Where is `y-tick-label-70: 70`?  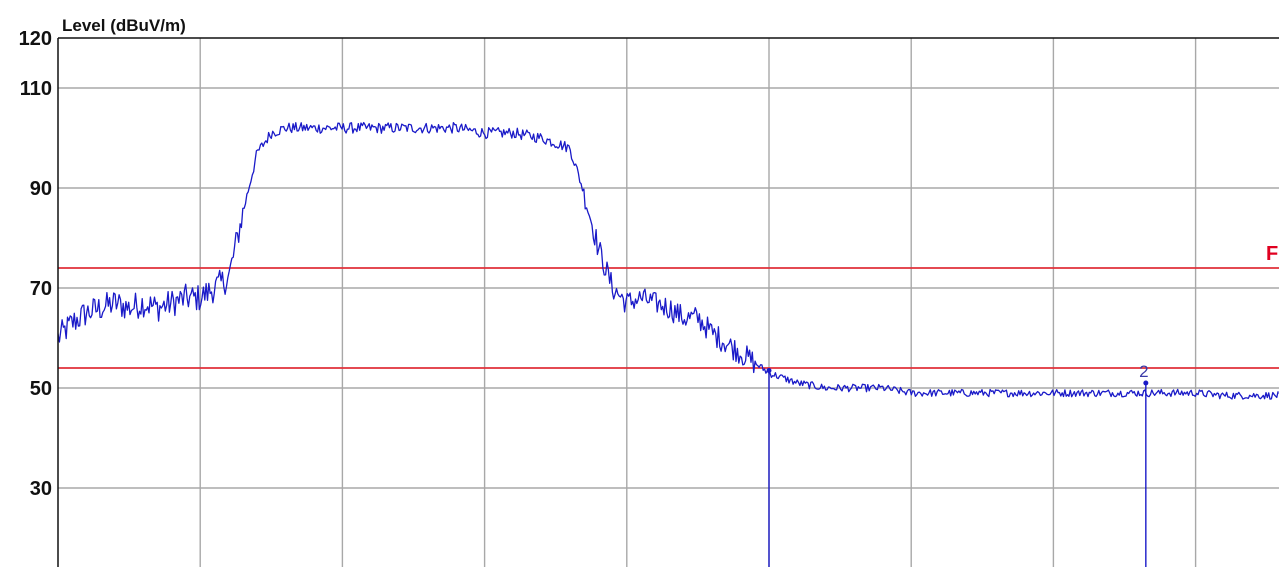 y-tick-label-70: 70 is located at coordinates (41, 289).